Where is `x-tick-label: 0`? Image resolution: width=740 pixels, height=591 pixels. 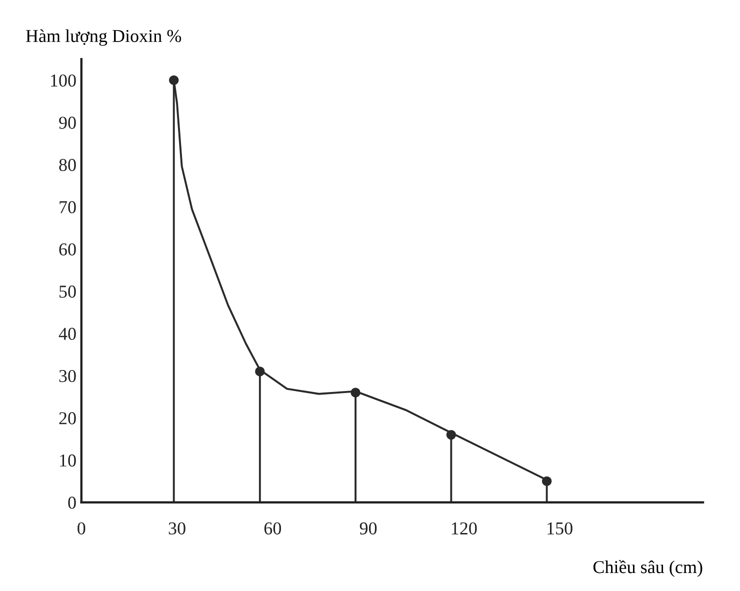 x-tick-label: 0 is located at coordinates (82, 528).